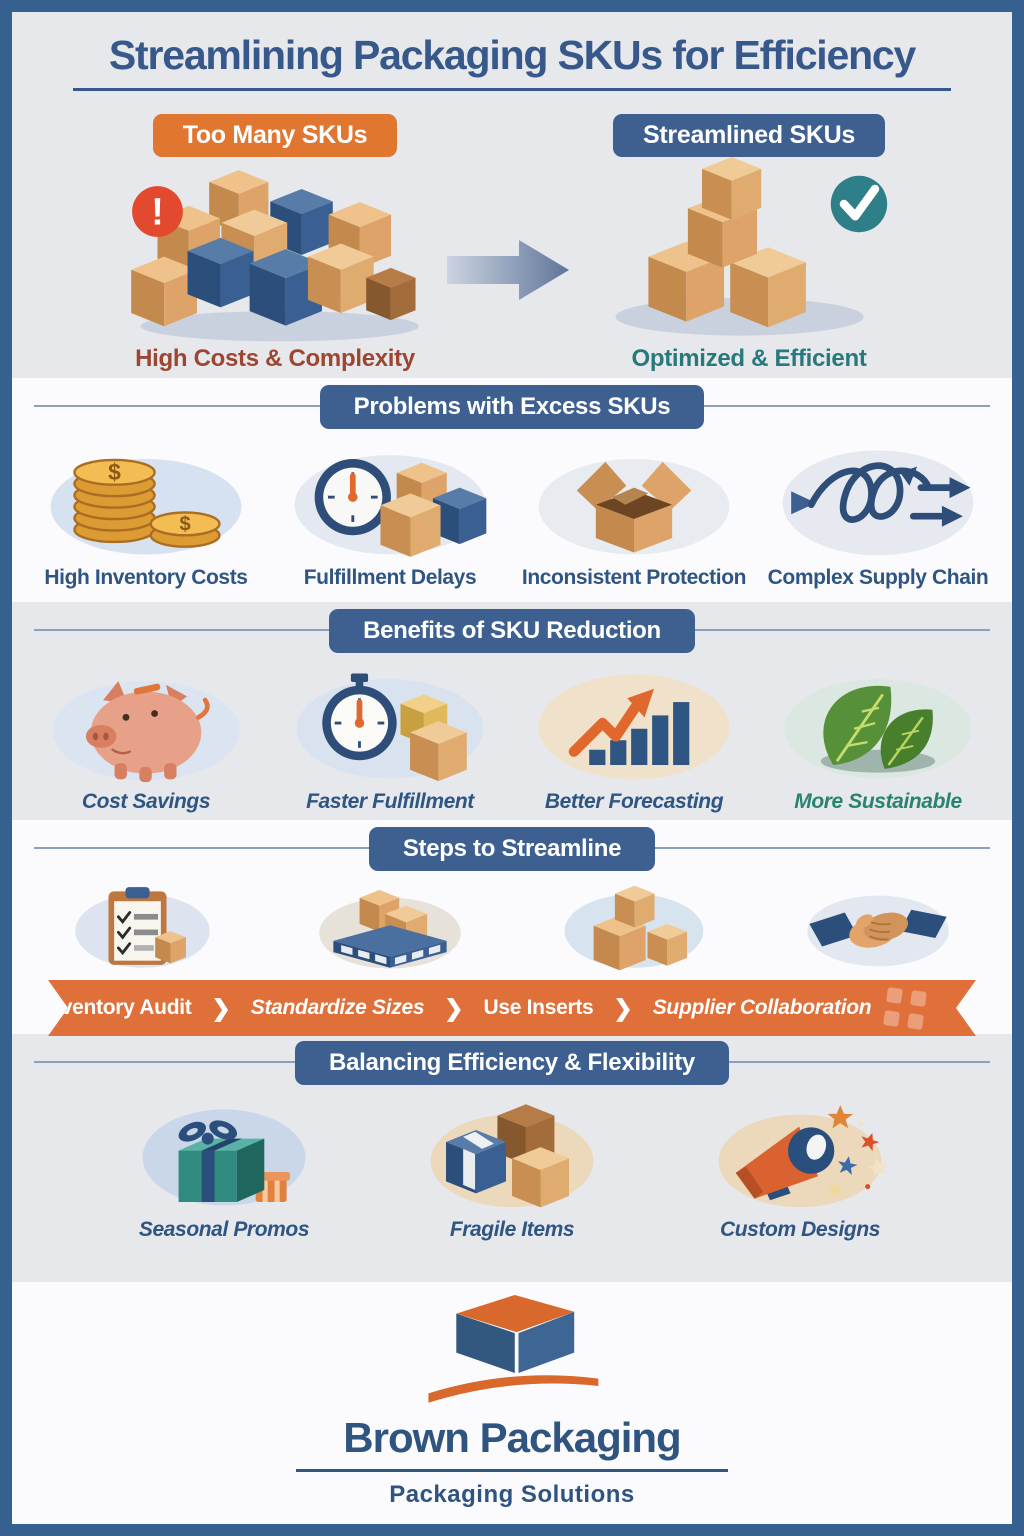 The image size is (1024, 1536). I want to click on balancing-section: Balancing Efficiency & Flexibility, so click(512, 1143).